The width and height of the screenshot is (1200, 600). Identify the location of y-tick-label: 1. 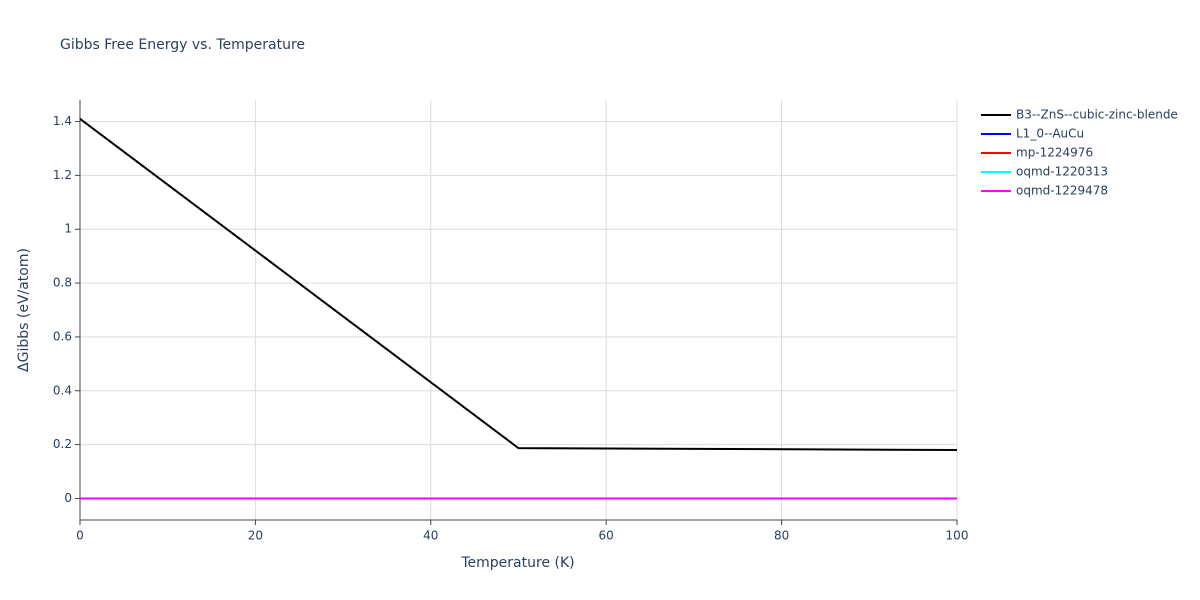
(68, 229).